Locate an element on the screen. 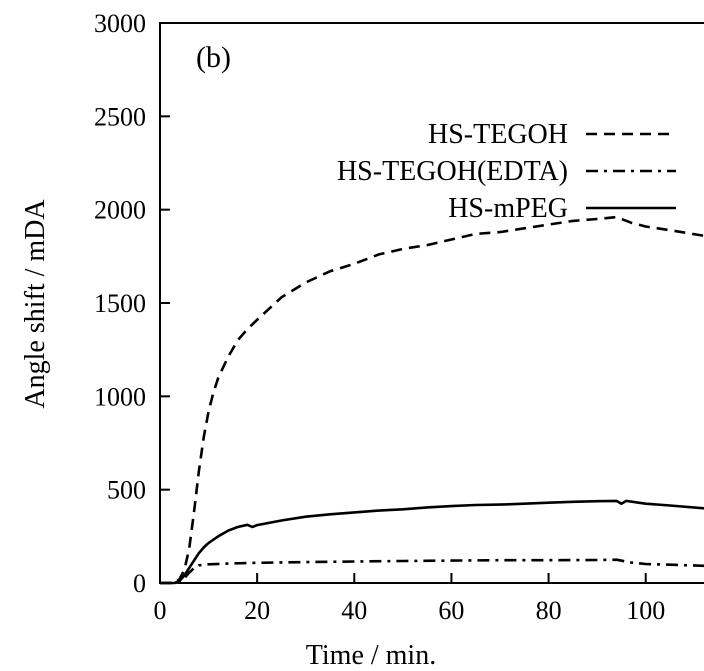  x-tick-label: 60 is located at coordinates (451, 610).